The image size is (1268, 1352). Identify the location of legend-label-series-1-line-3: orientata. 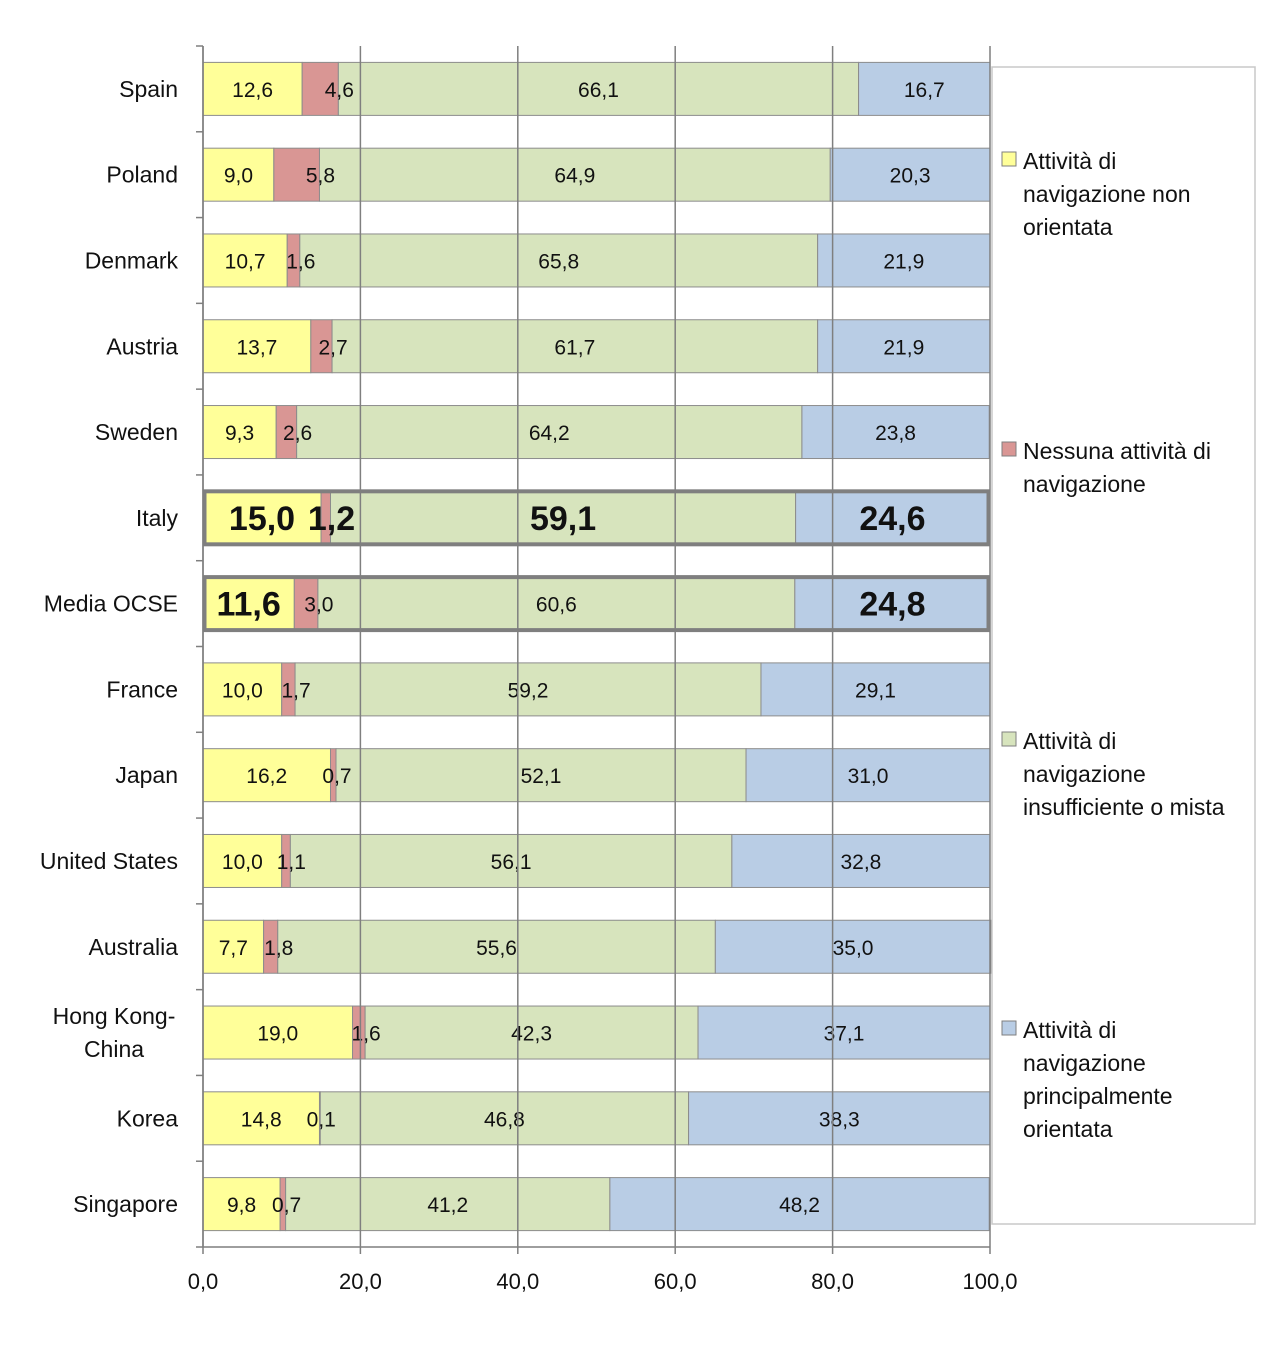
(1068, 227).